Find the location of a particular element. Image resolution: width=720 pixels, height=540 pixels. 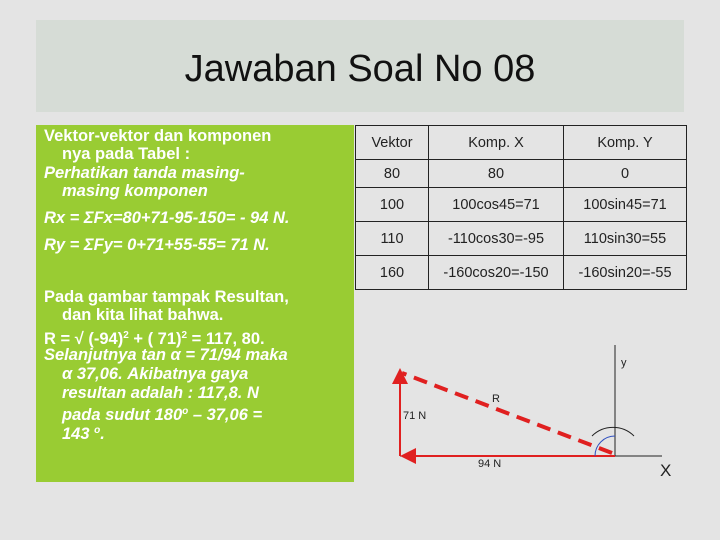

text-segment: . is located at coordinates (102, 434).